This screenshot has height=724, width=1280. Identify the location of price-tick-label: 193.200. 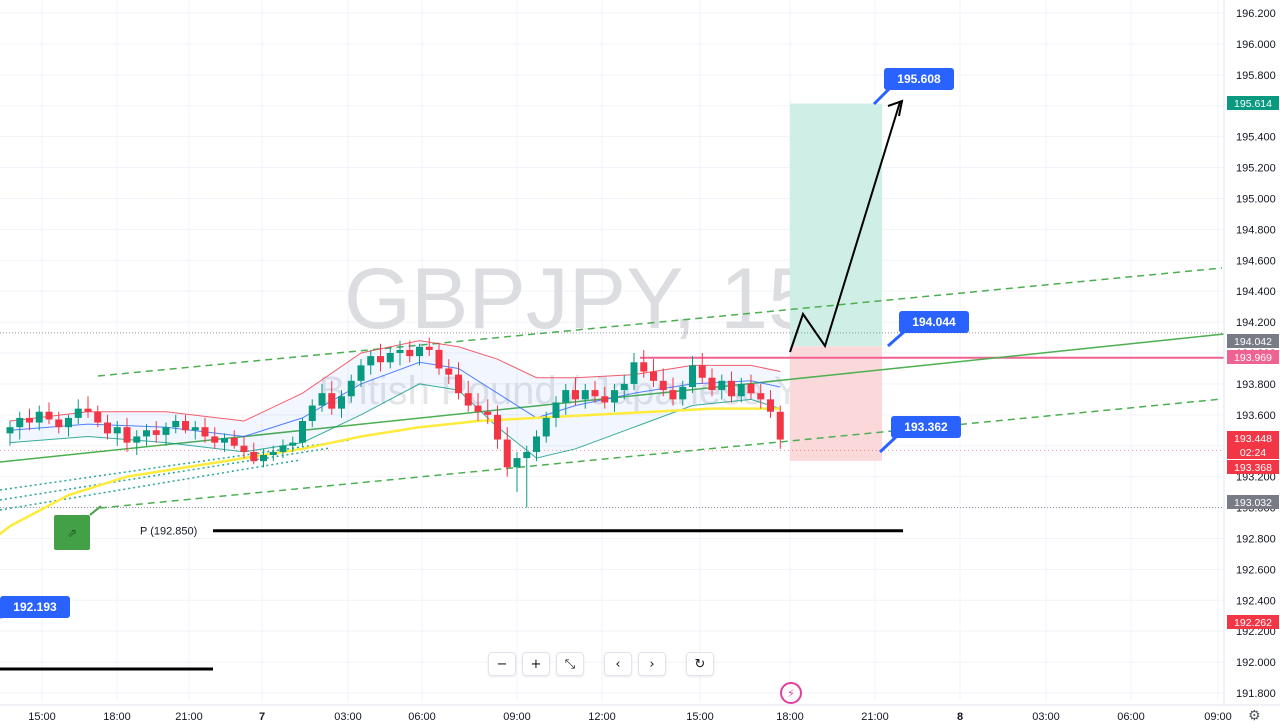
(1256, 478).